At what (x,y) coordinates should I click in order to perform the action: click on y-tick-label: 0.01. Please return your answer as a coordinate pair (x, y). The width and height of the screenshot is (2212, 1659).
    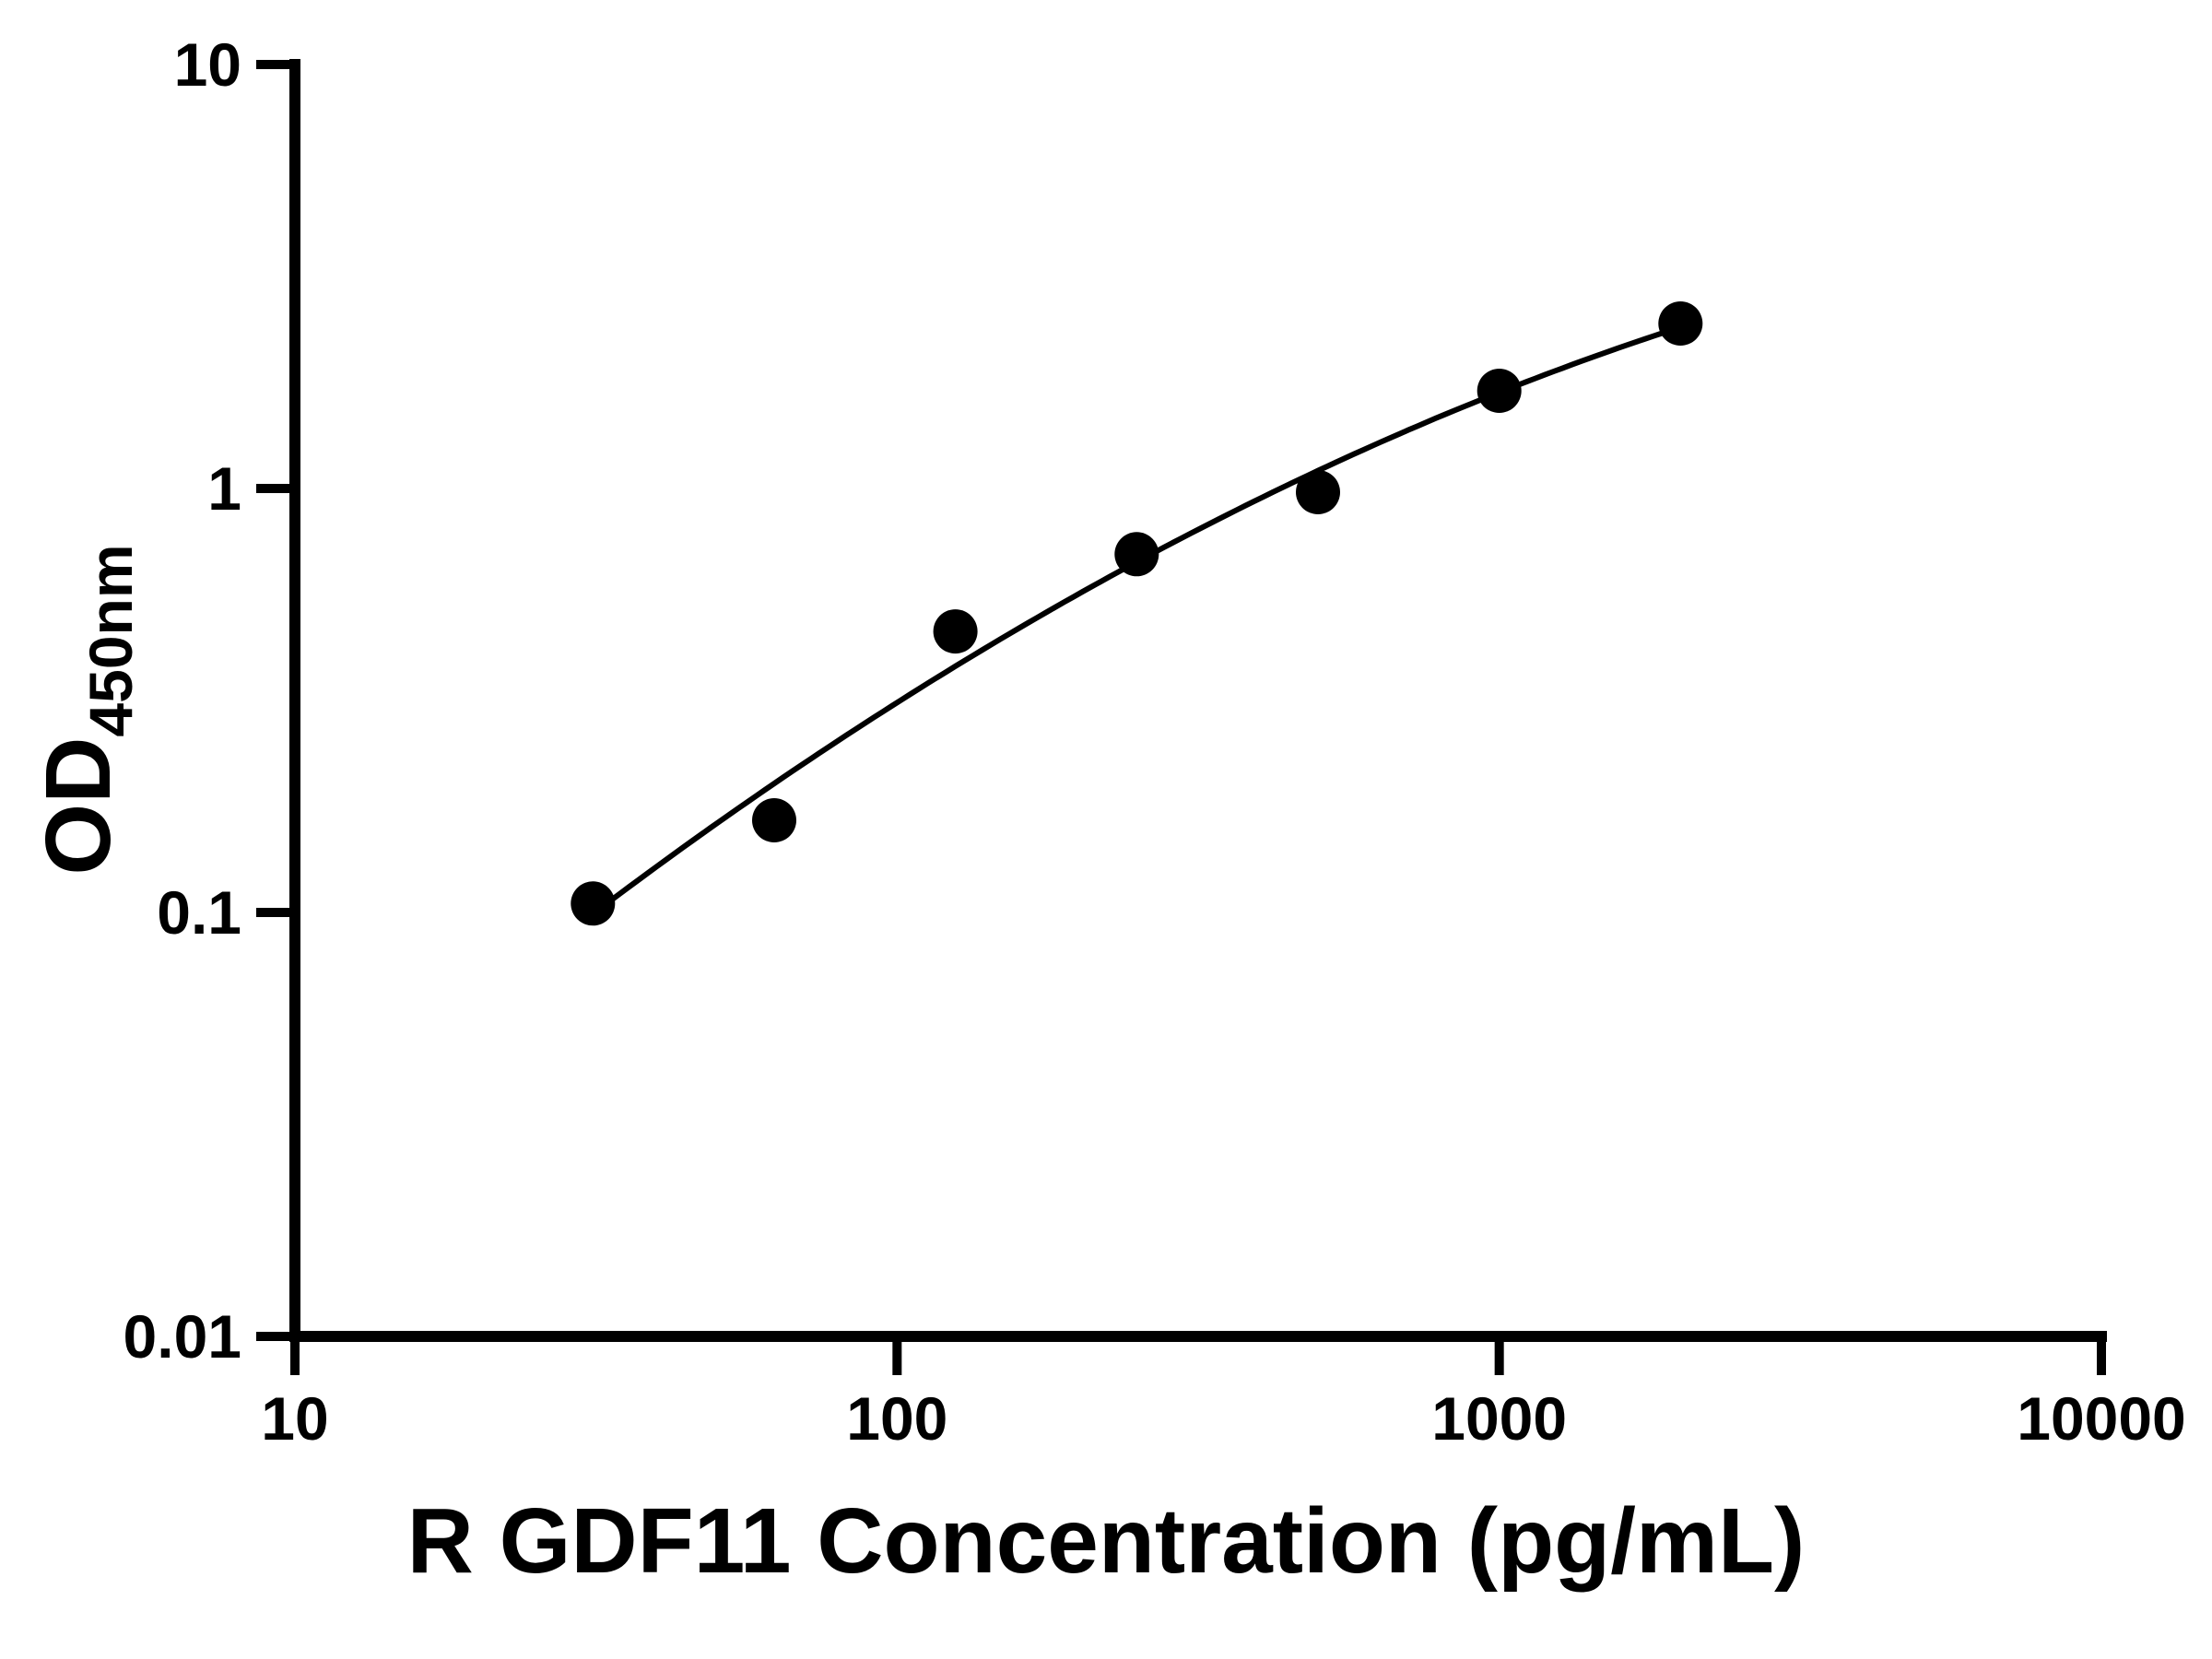
    Looking at the image, I should click on (182, 1336).